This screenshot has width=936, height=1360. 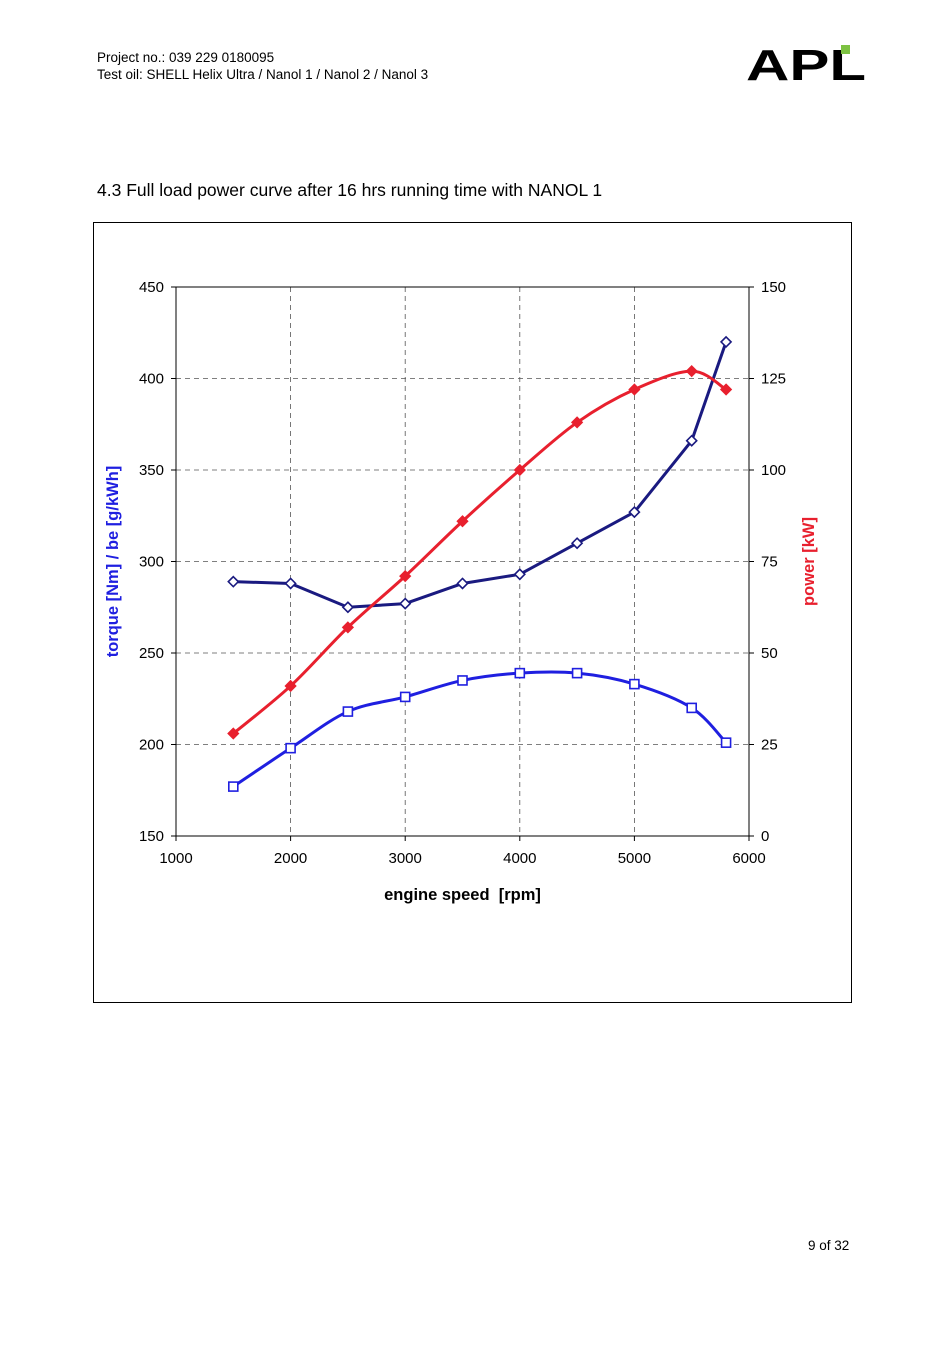 I want to click on y-left-tick-label: 150, so click(x=151, y=836).